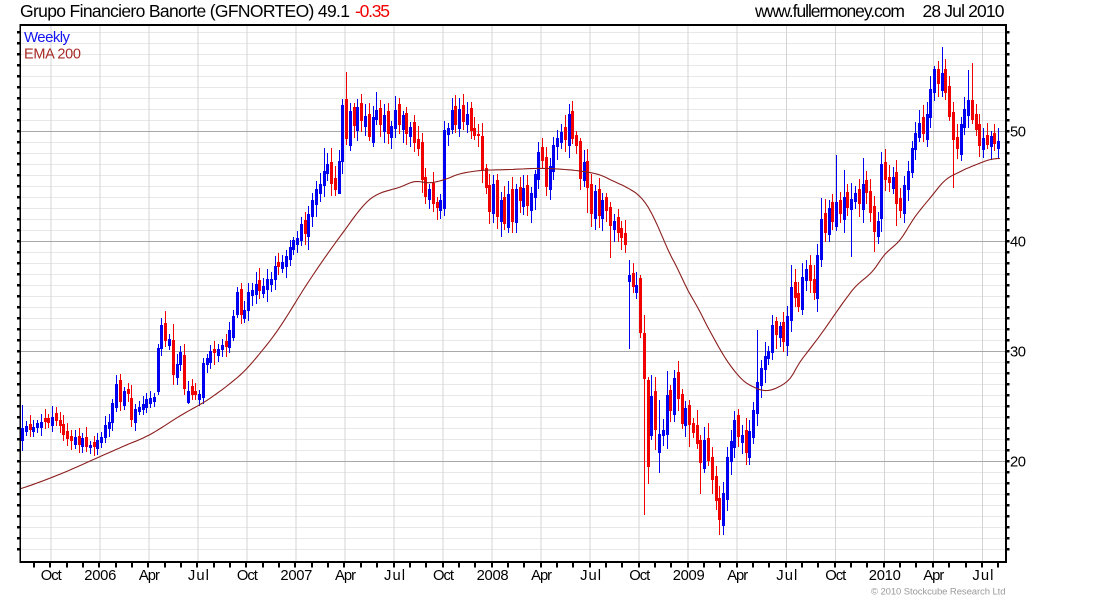 The image size is (1100, 605). Describe the element at coordinates (964, 11) in the screenshot. I see `svg-text: 28 Jul 2010` at that location.